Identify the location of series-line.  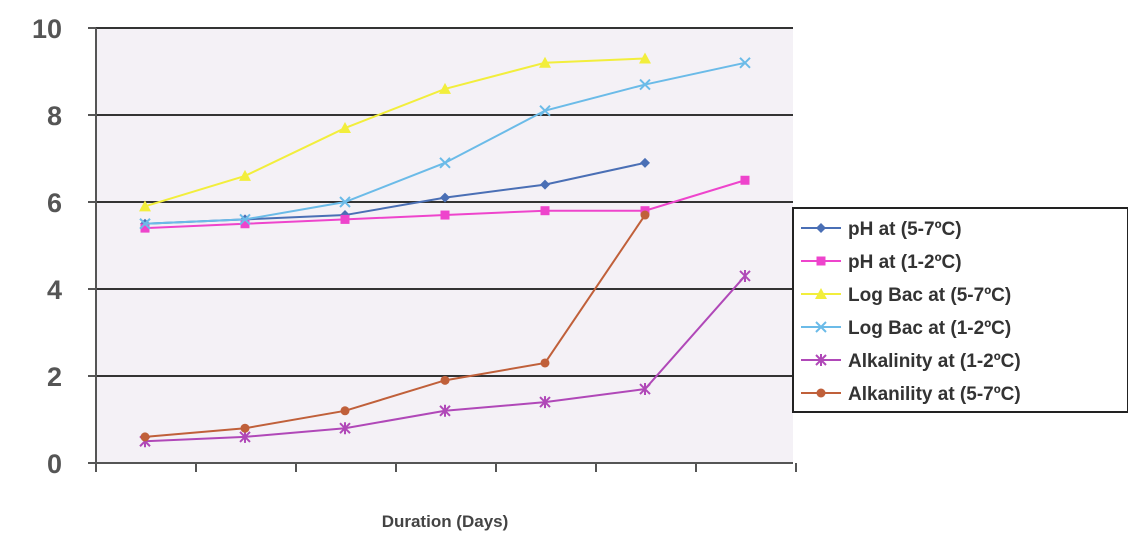
(395, 132).